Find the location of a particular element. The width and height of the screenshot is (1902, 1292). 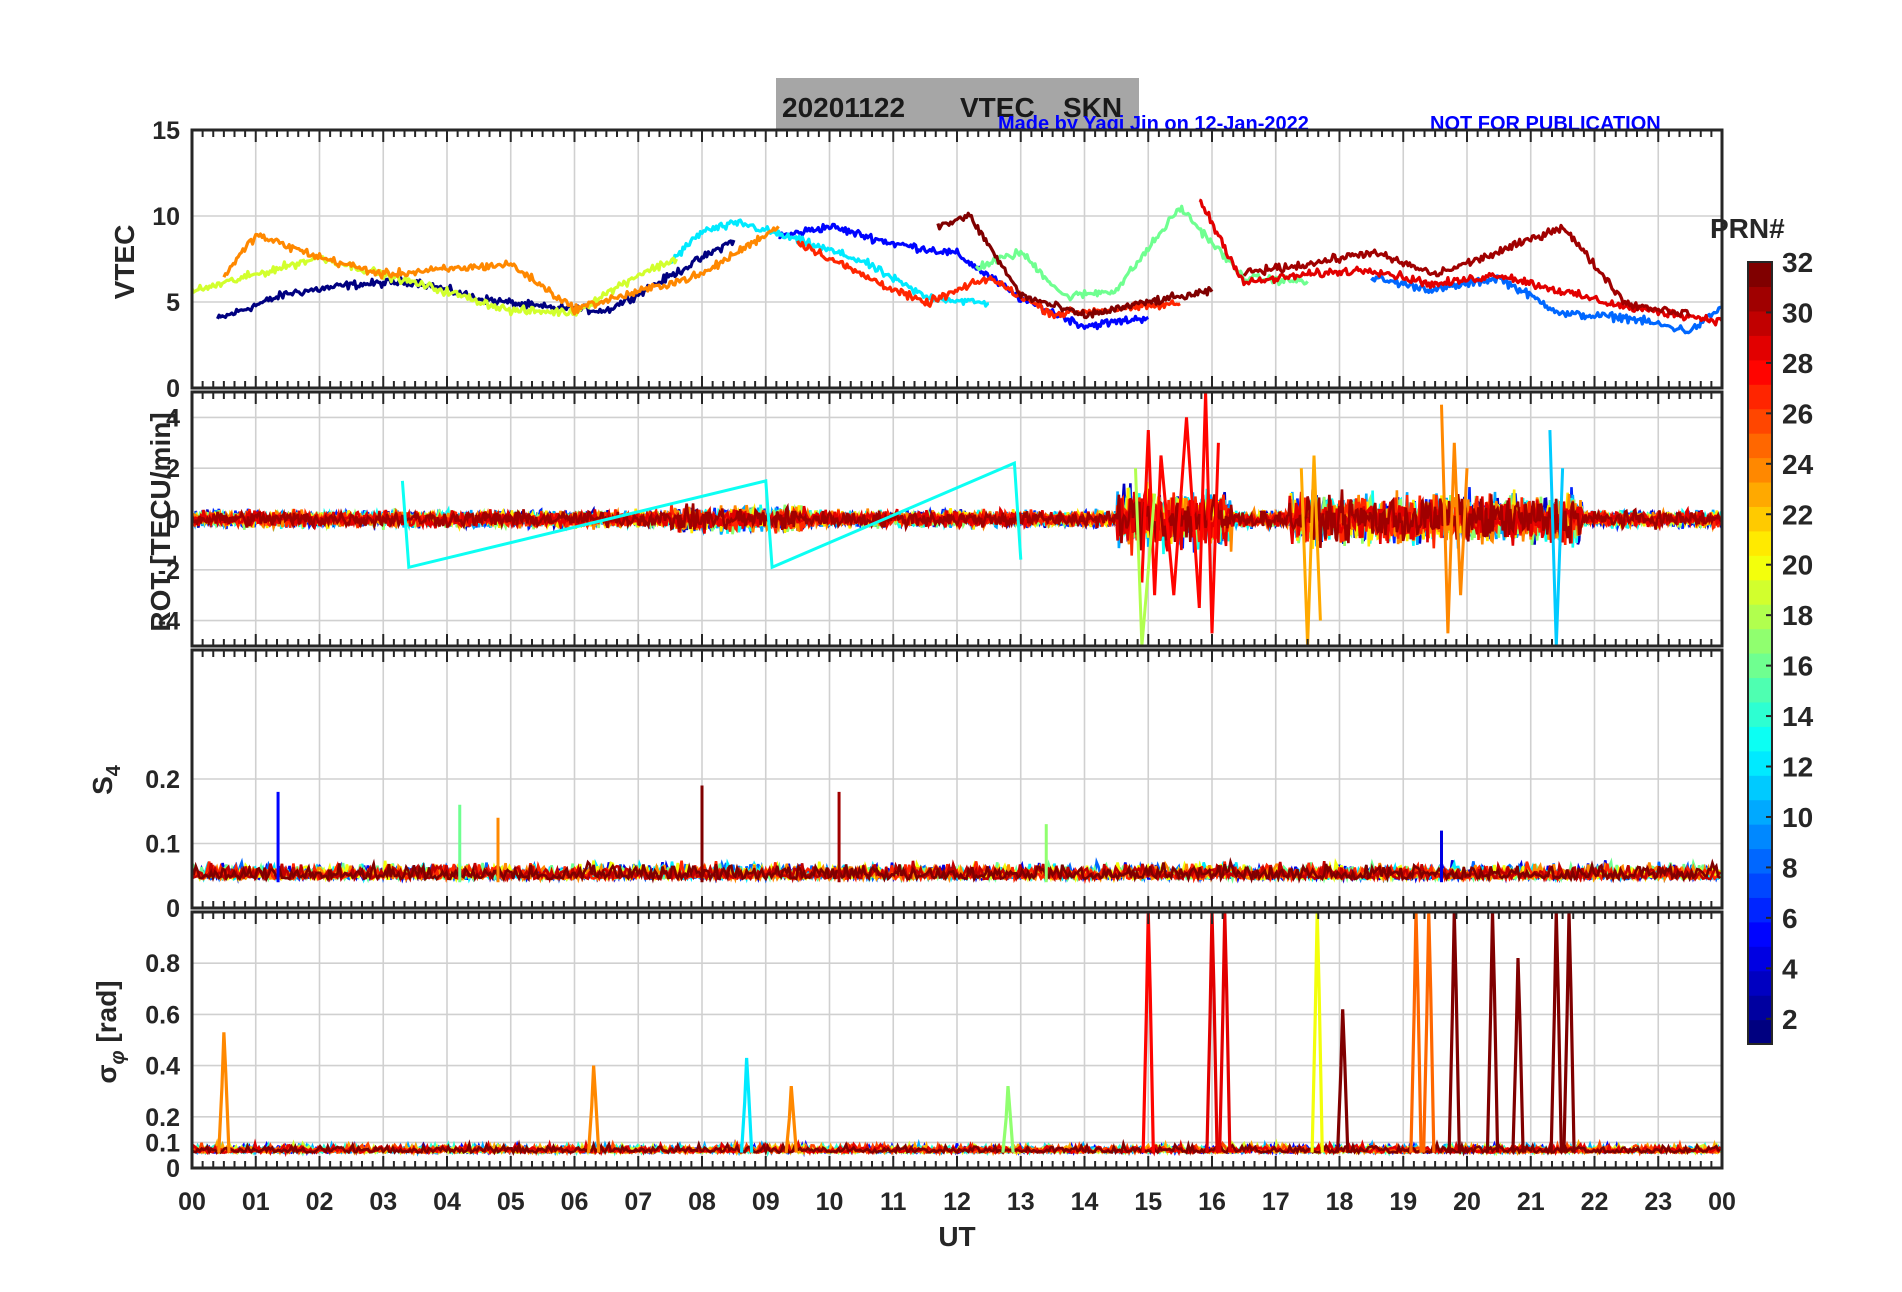

x-tick-label: 22 is located at coordinates (1595, 1202).